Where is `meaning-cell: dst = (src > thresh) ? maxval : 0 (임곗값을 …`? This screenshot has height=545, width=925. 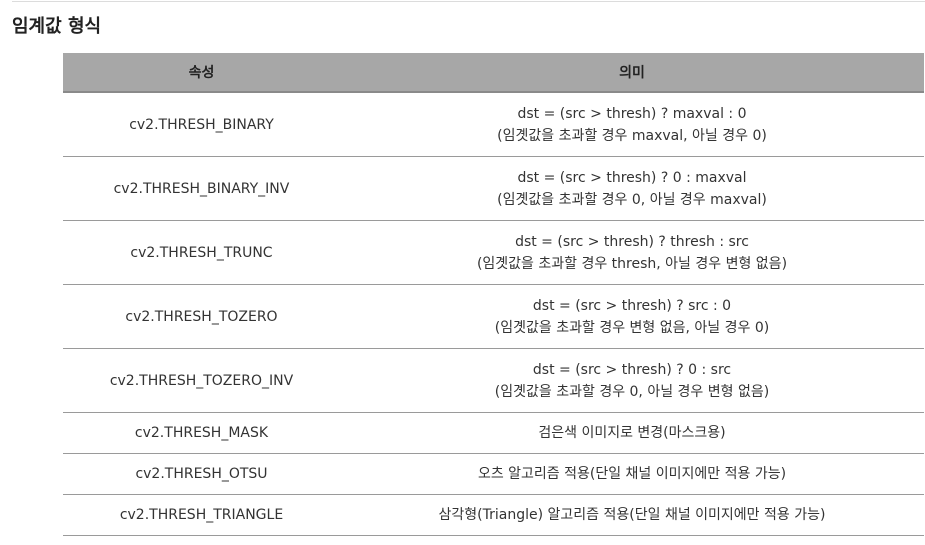 meaning-cell: dst = (src > thresh) ? maxval : 0 (임곗값을 … is located at coordinates (632, 124).